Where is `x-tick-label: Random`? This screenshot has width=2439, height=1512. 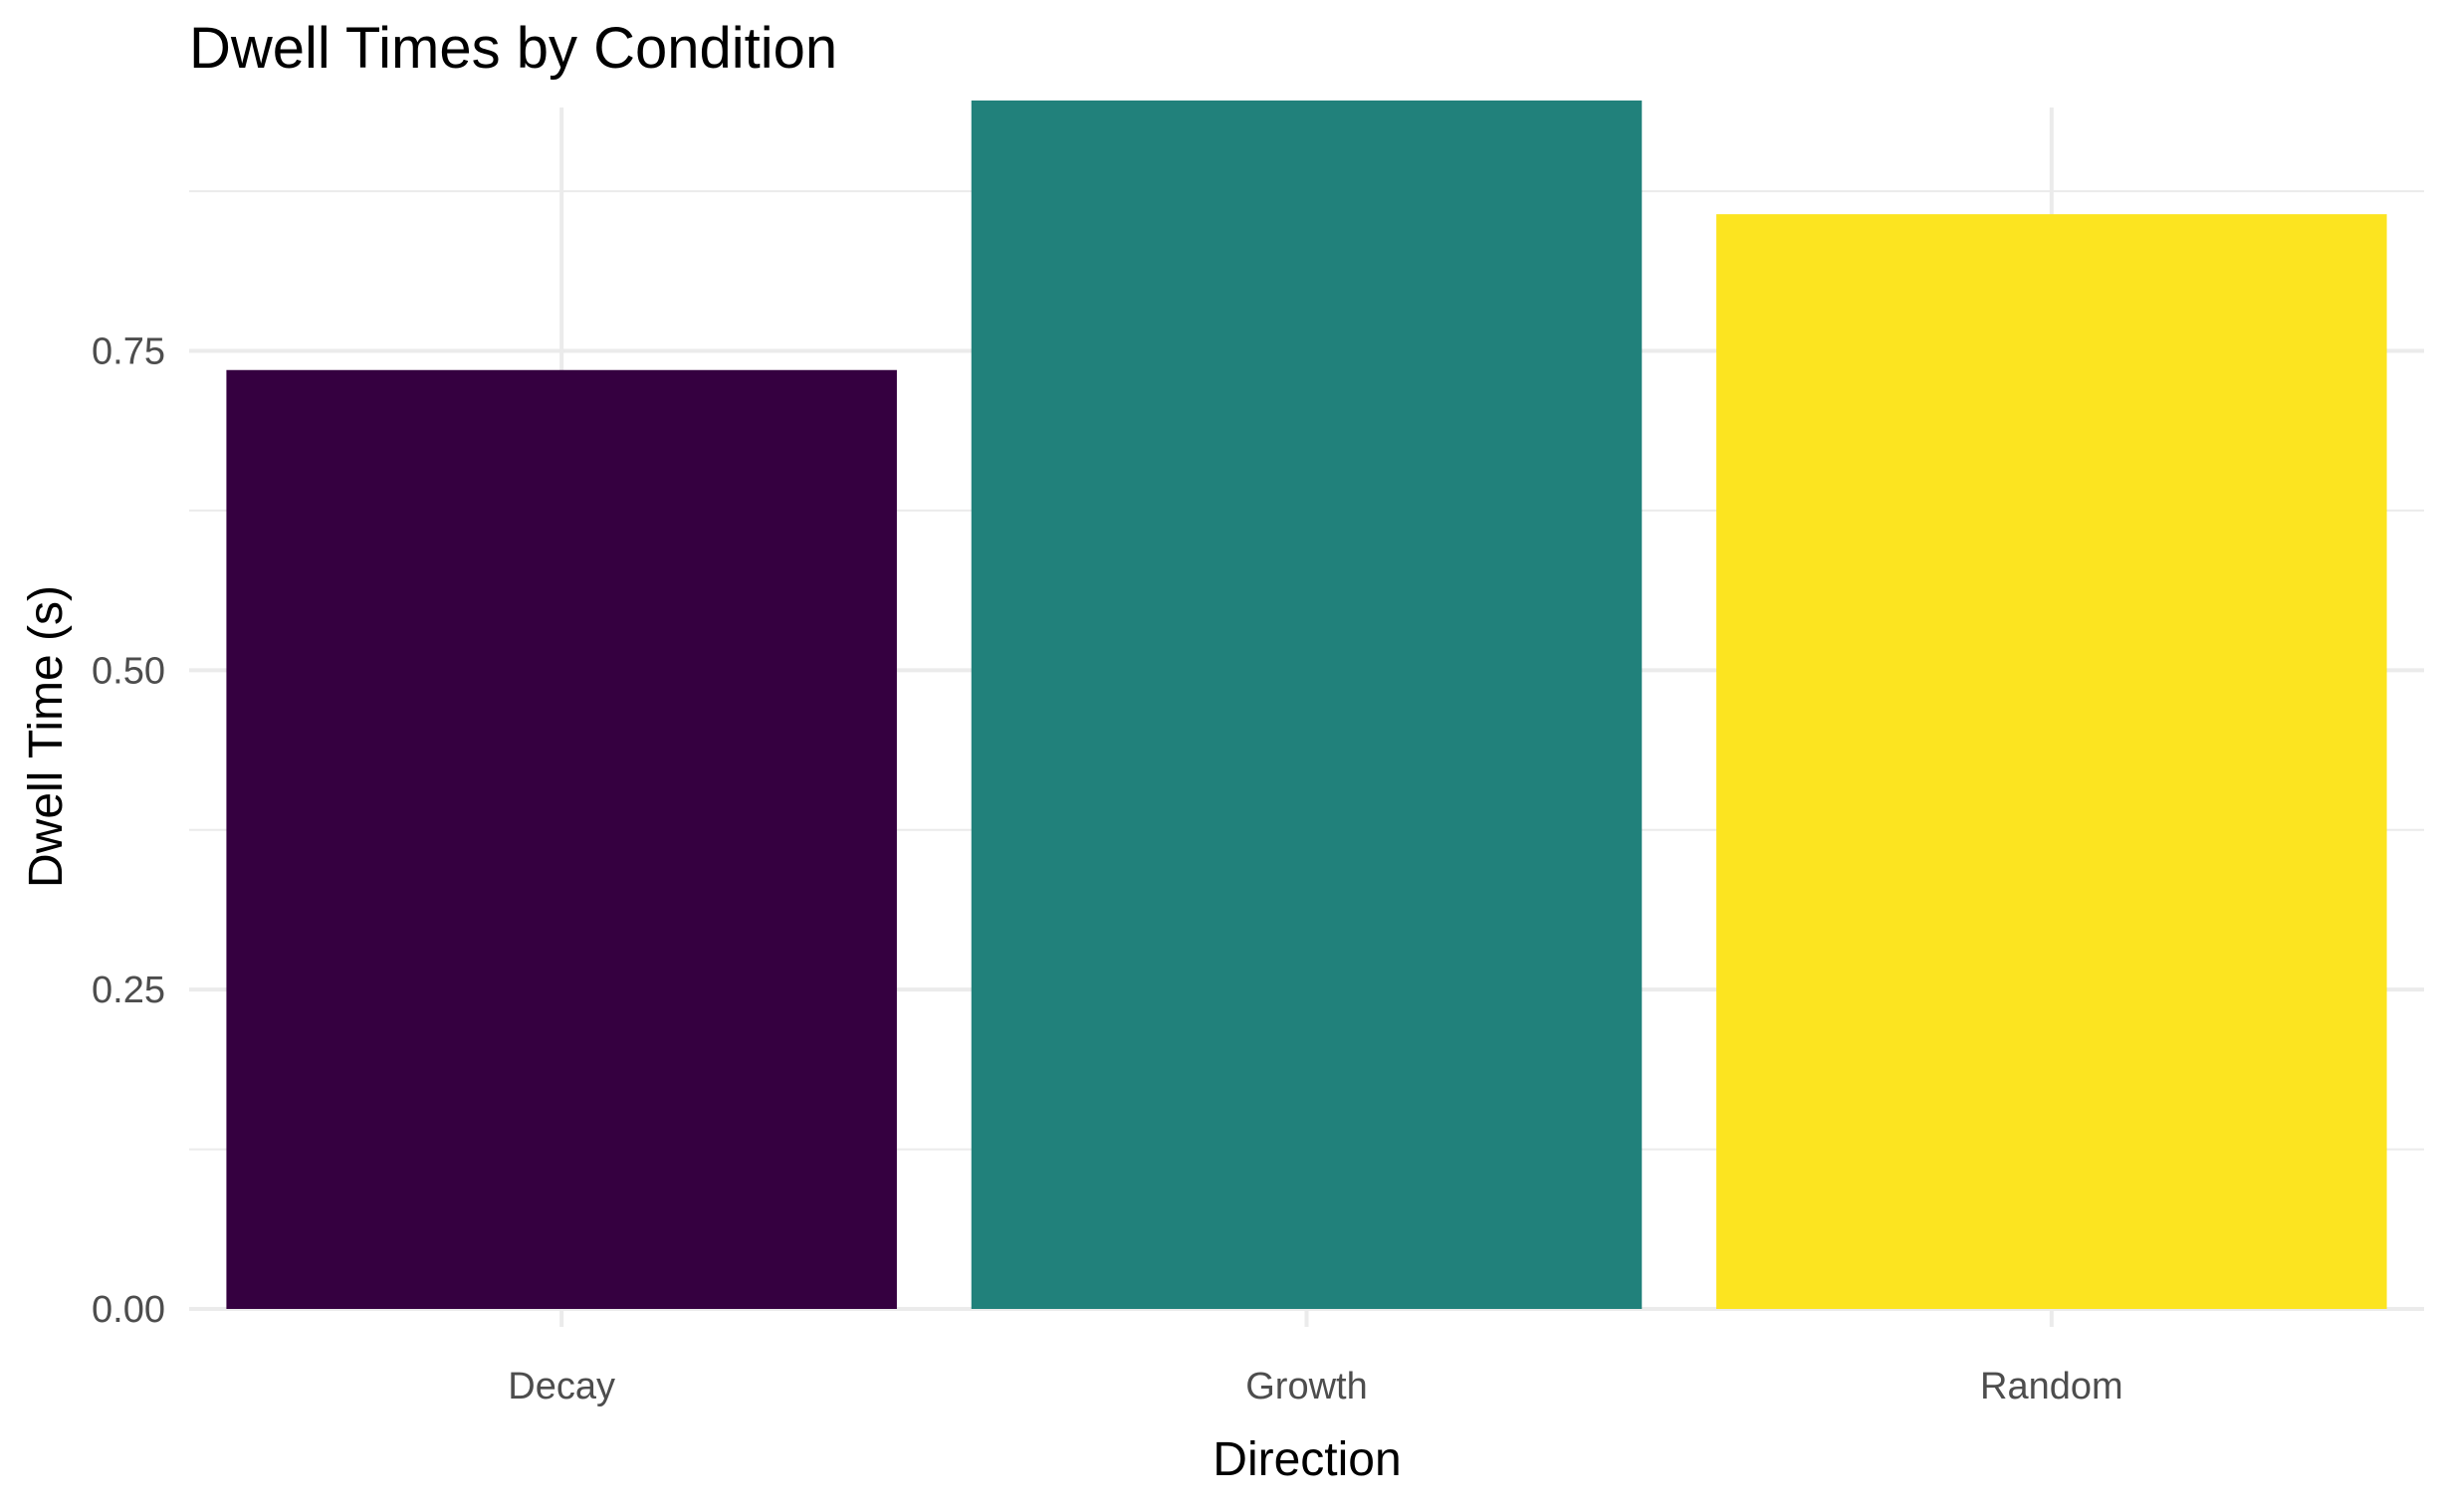 x-tick-label: Random is located at coordinates (2051, 1386).